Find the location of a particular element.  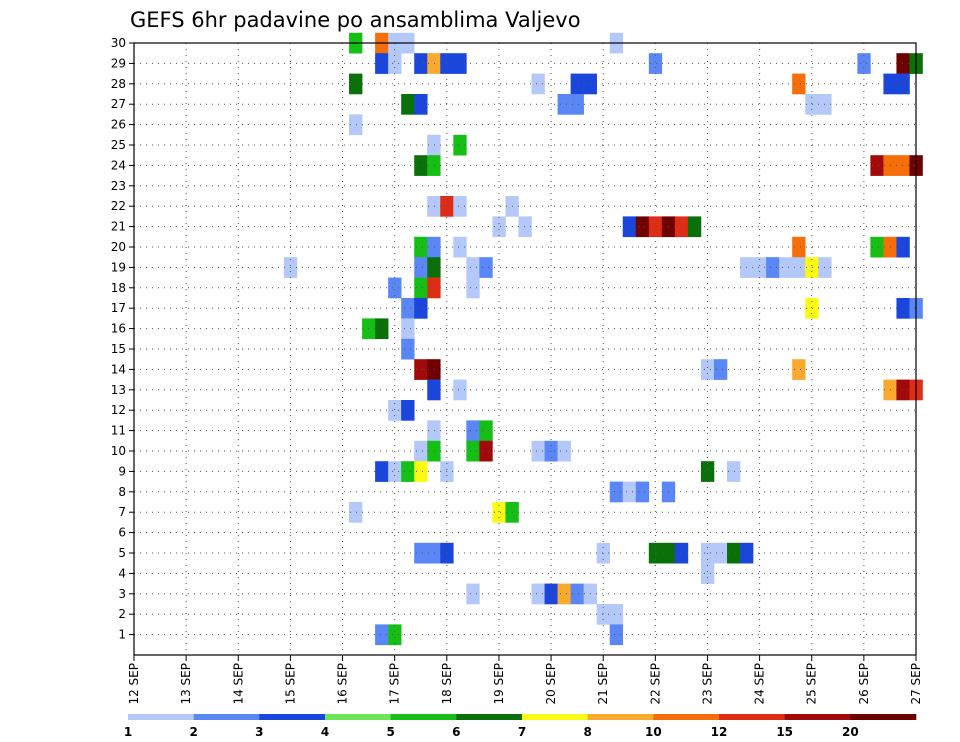

x-tick-label: 25 SEP is located at coordinates (812, 684).